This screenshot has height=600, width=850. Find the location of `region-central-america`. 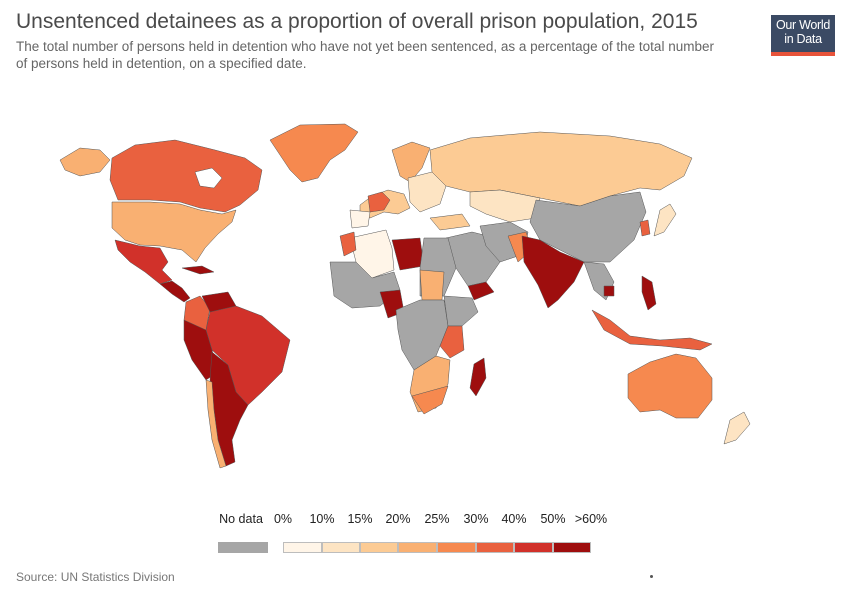

region-central-america is located at coordinates (175, 291).